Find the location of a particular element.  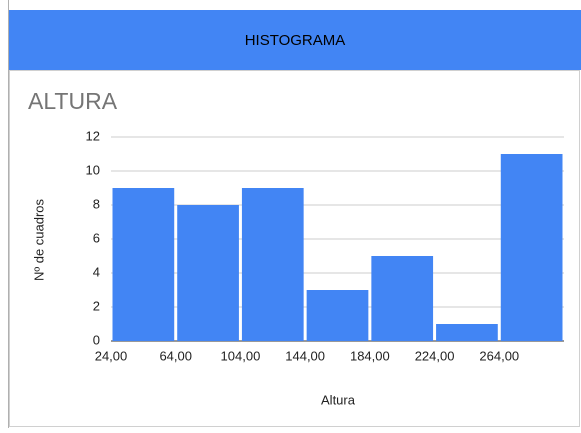

header-bar is located at coordinates (295, 40).